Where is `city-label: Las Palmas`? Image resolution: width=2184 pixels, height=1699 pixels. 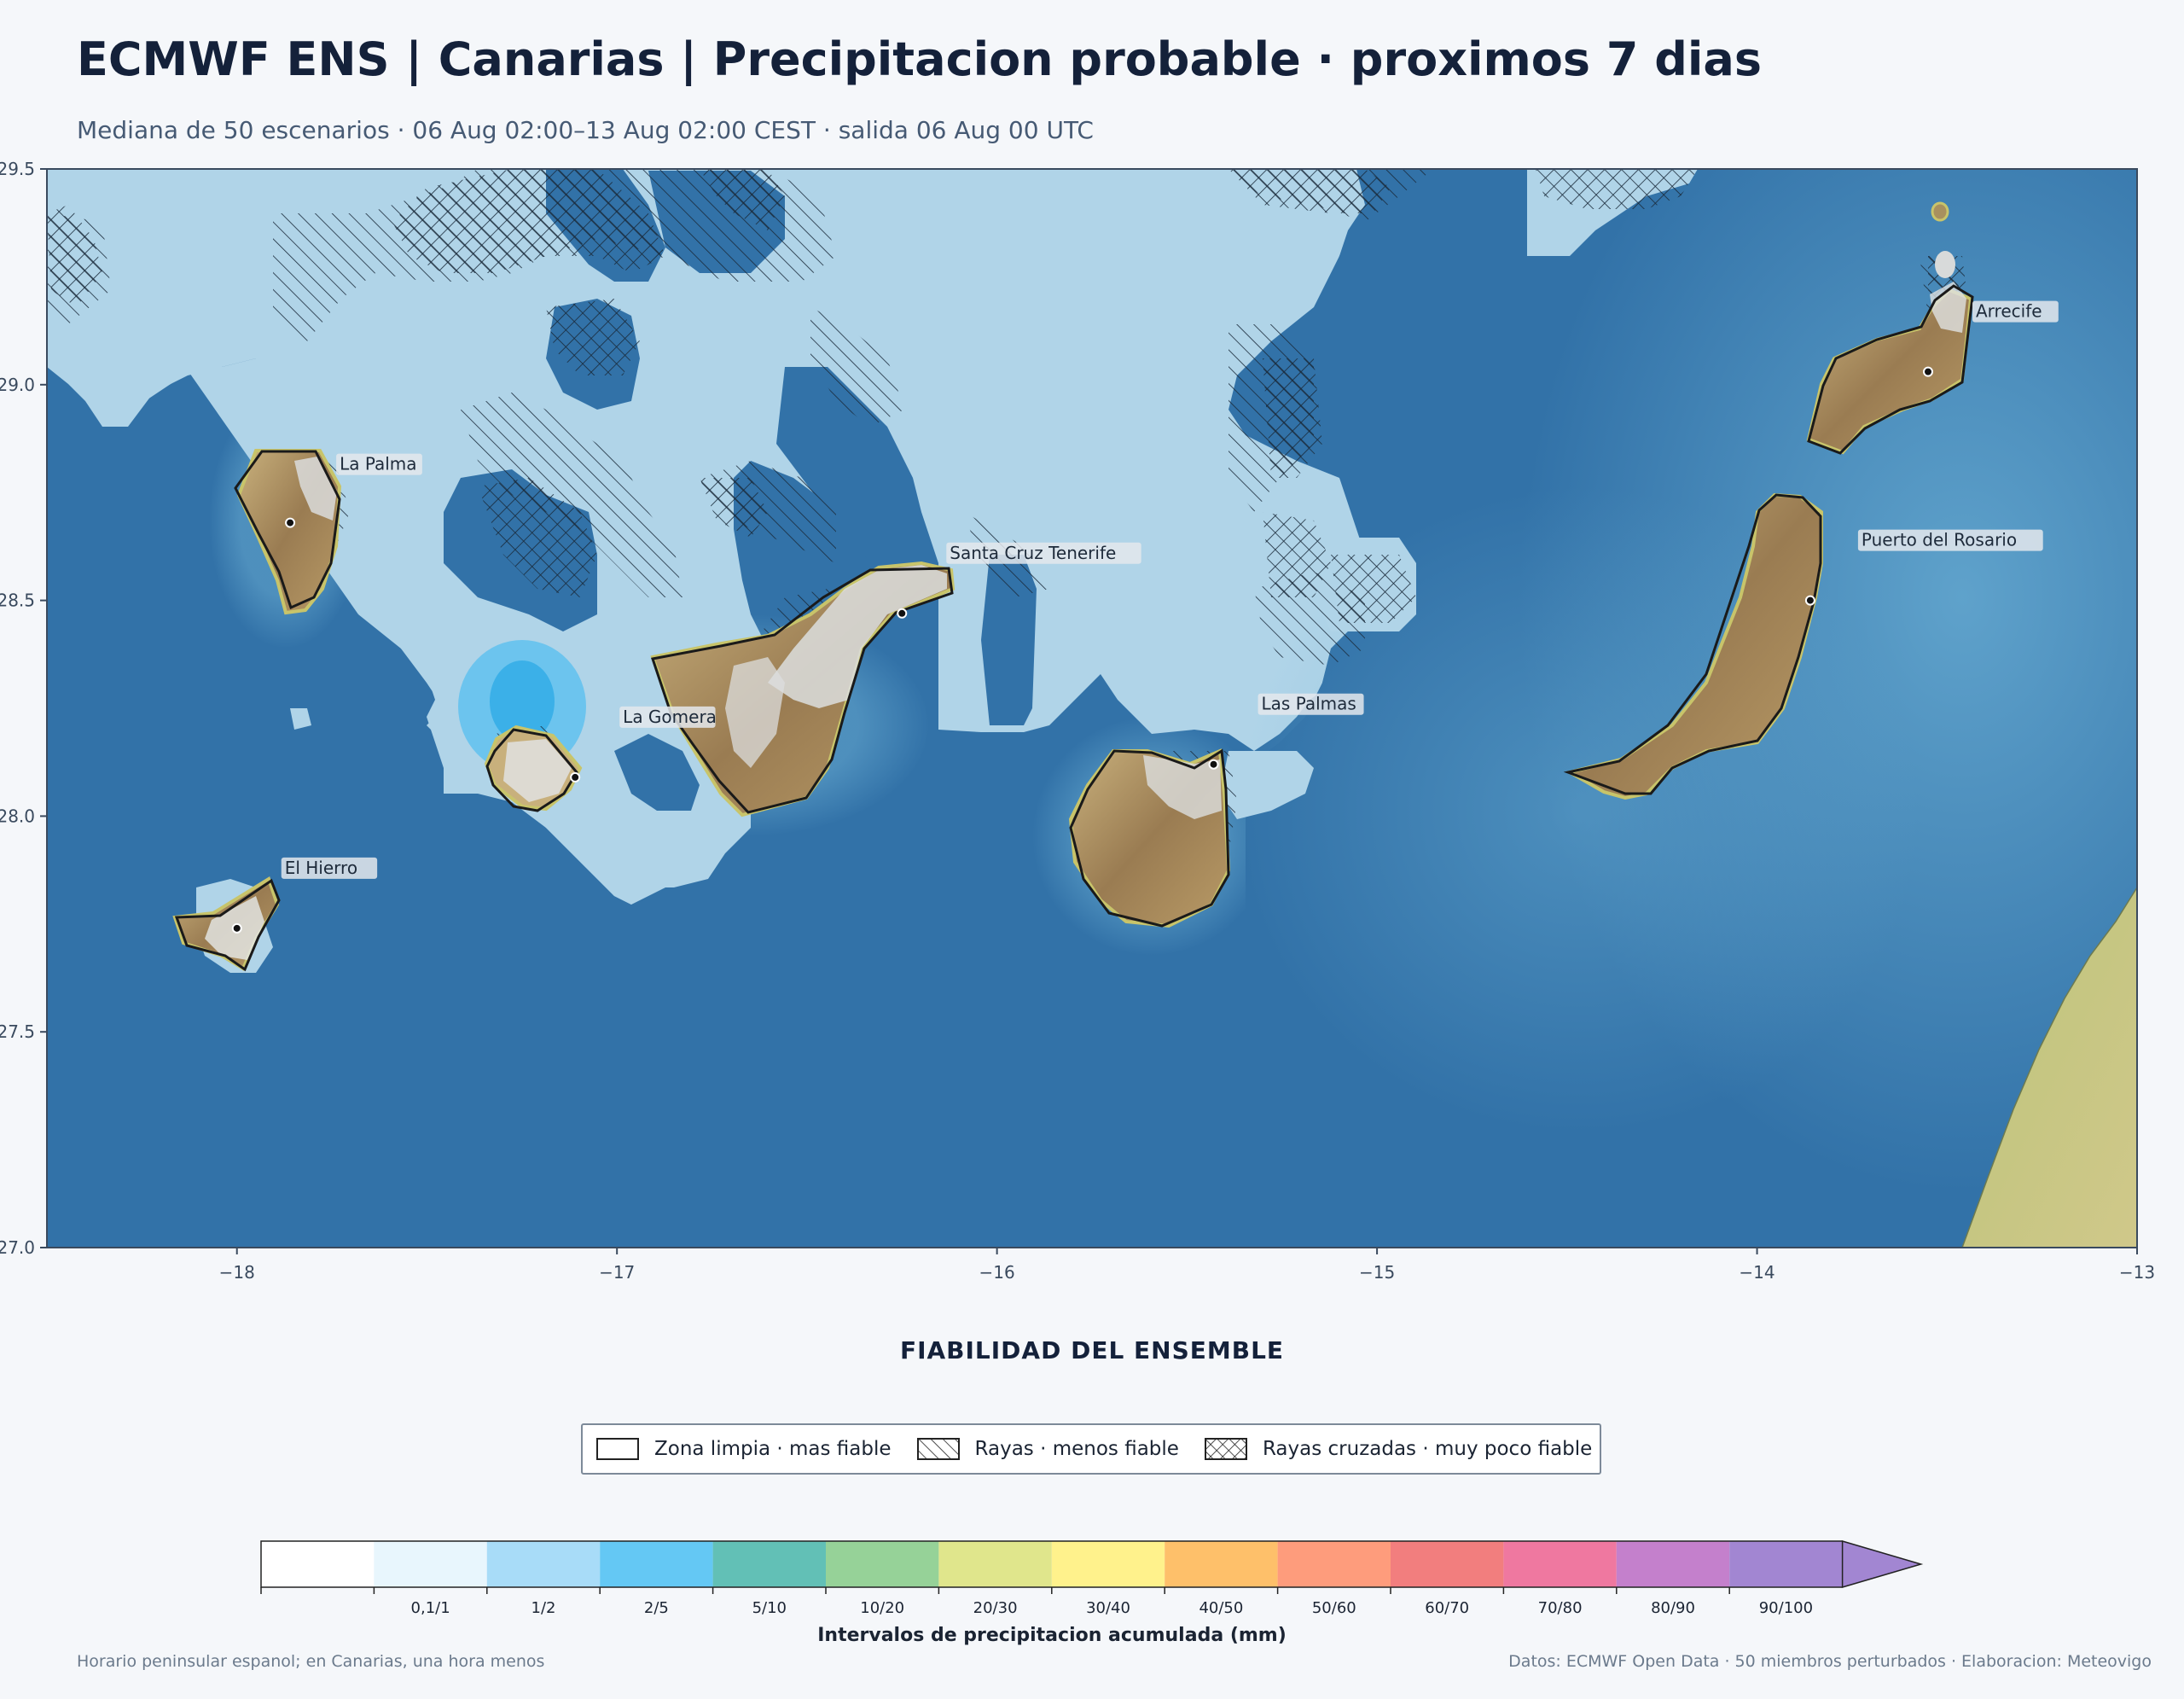
city-label: Las Palmas is located at coordinates (1309, 704).